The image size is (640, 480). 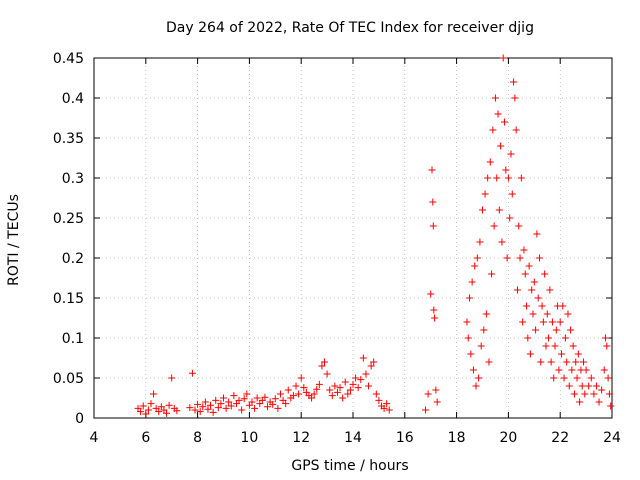 What do you see at coordinates (68, 379) in the screenshot?
I see `y-tick-label: 0.05` at bounding box center [68, 379].